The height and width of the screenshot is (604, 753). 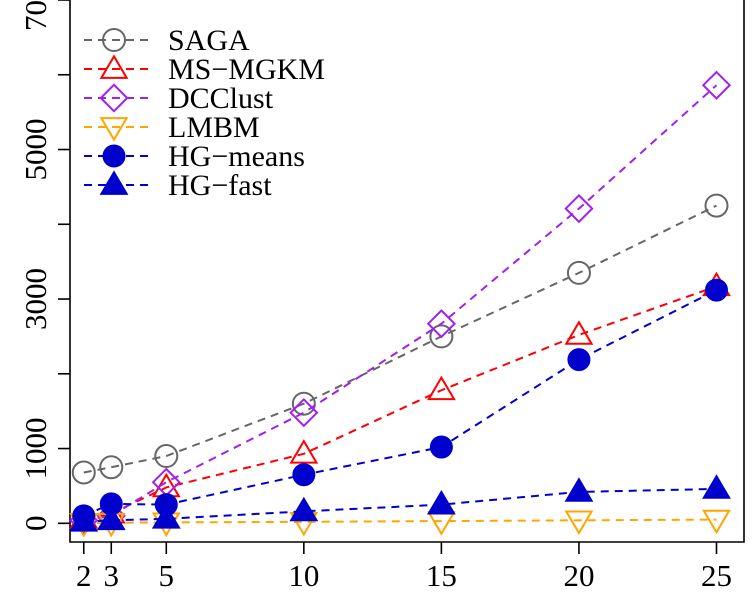 What do you see at coordinates (246, 69) in the screenshot?
I see `legend-label: MS−MGKM` at bounding box center [246, 69].